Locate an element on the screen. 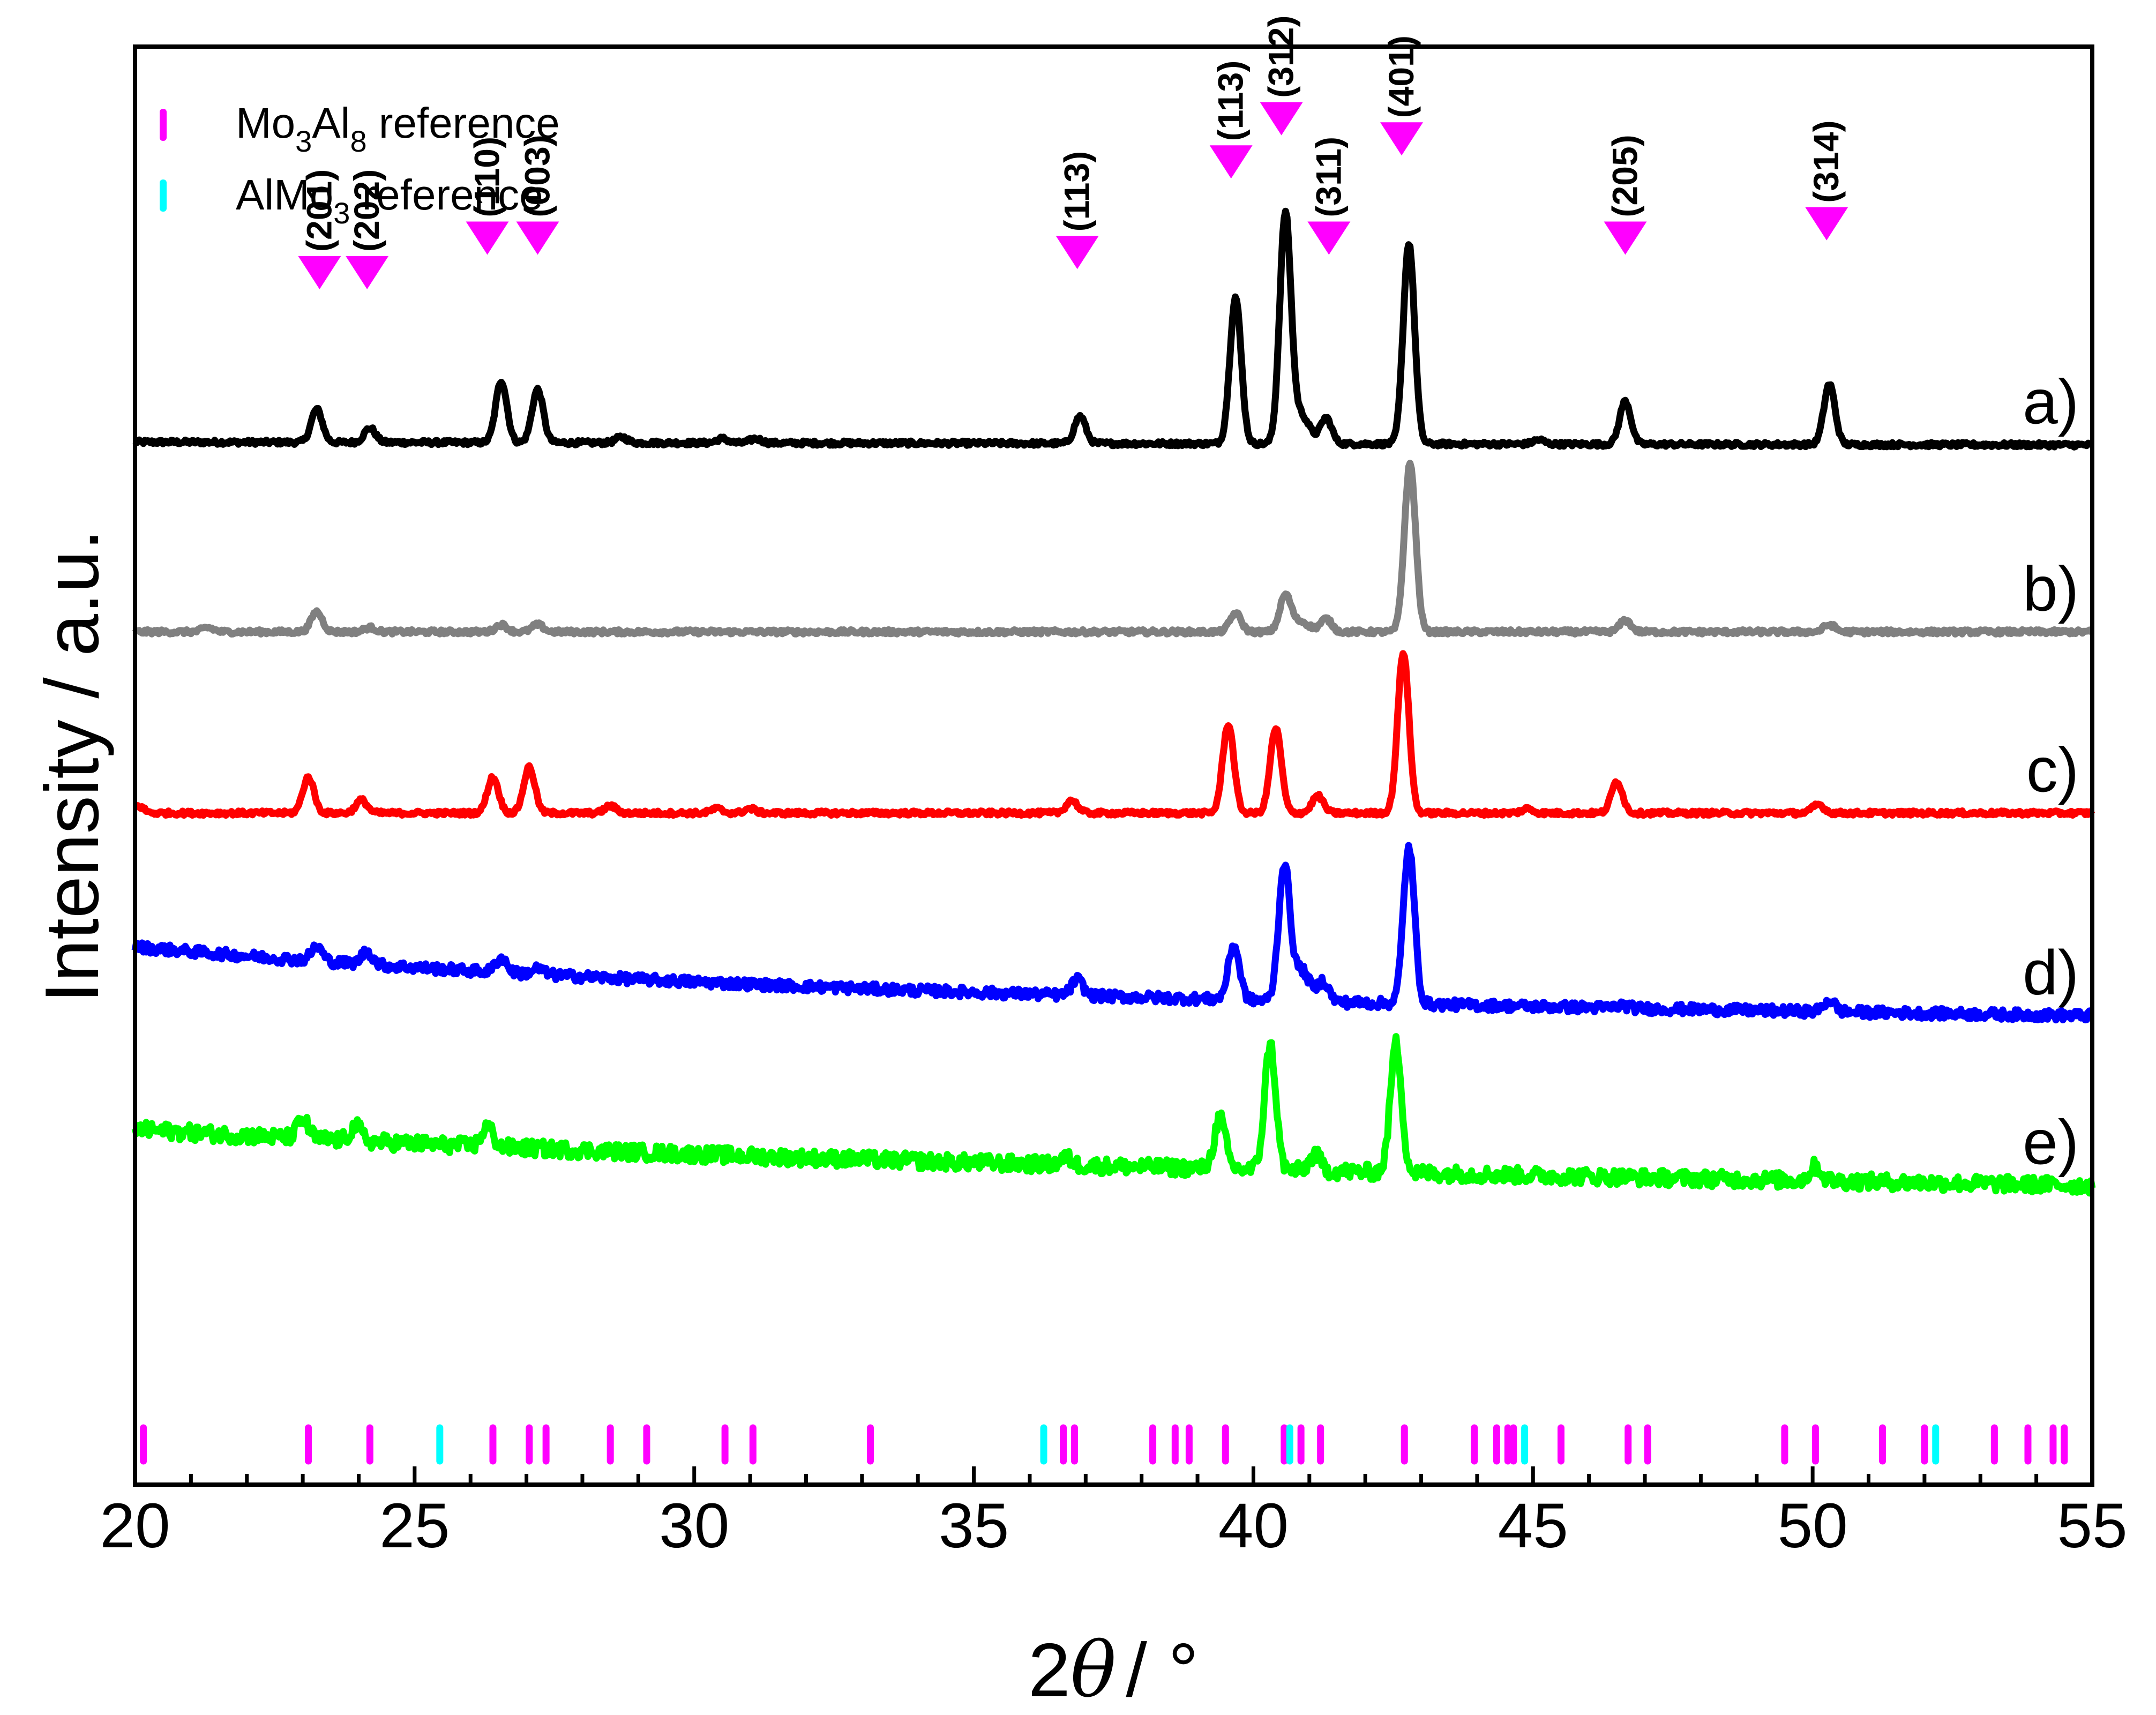 This screenshot has width=2156, height=1715. peak-label-2: (110) is located at coordinates (487, 177).